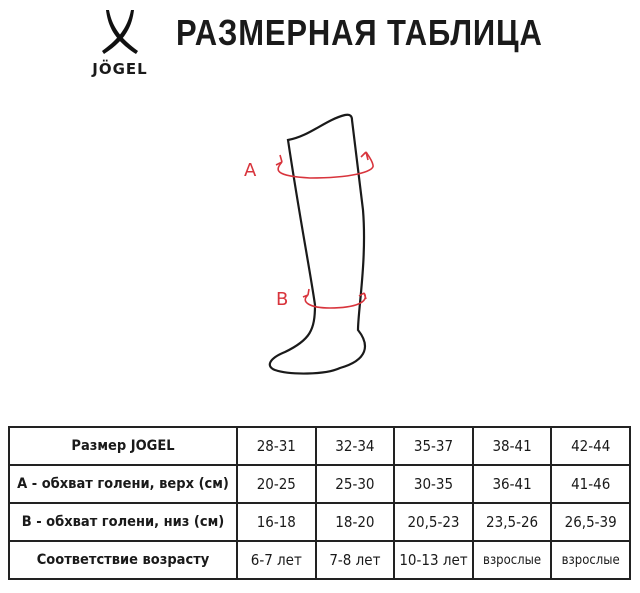 Image resolution: width=640 pixels, height=593 pixels. I want to click on cell: 35-37, so click(433, 446).